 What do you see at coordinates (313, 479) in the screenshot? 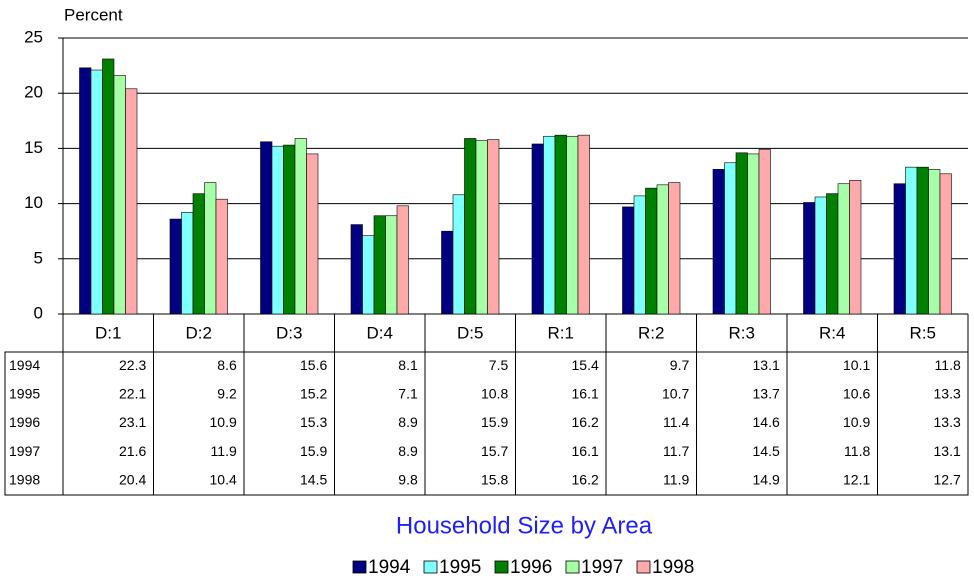
I see `table-value: 14.5` at bounding box center [313, 479].